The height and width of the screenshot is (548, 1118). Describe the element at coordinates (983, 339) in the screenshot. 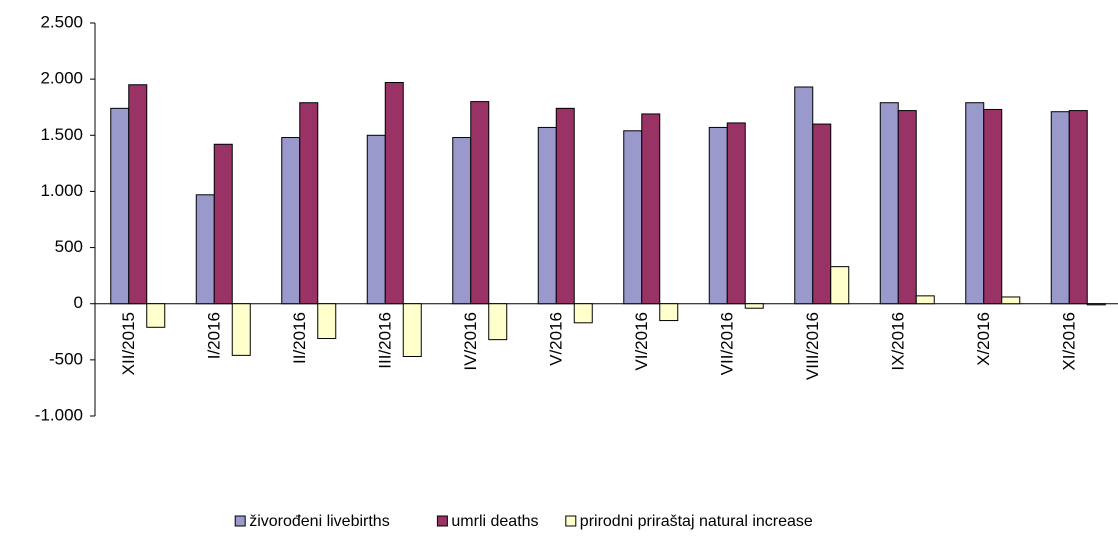

I see `x-tick-label: X/2016` at that location.